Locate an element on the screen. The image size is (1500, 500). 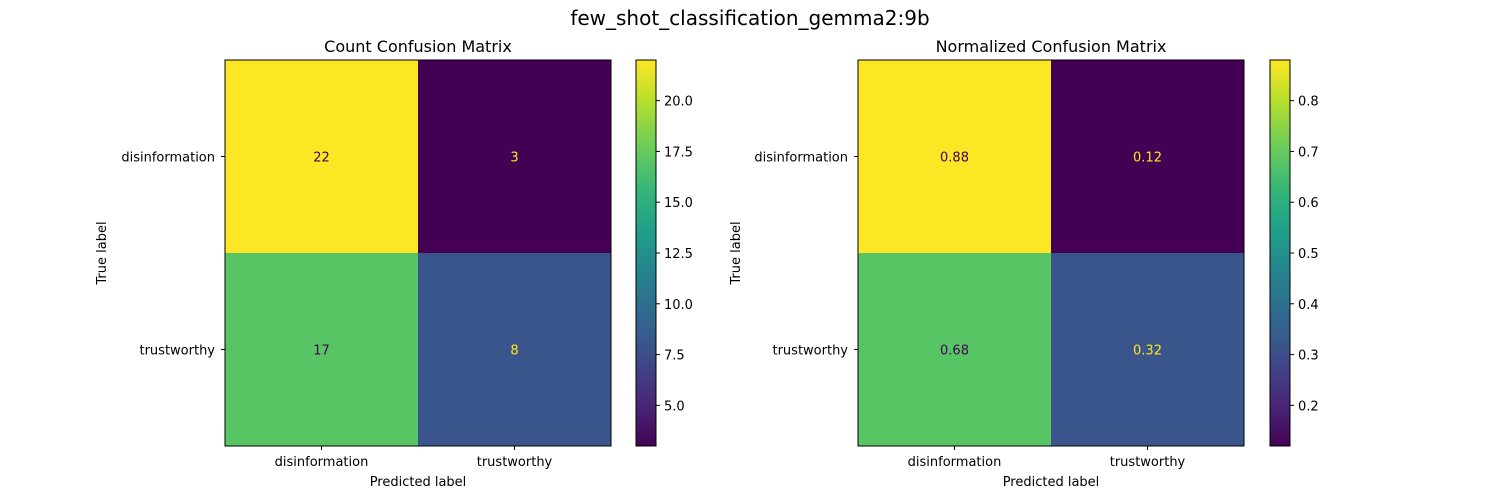
colorbar-tick-label: 5.0 is located at coordinates (674, 406).